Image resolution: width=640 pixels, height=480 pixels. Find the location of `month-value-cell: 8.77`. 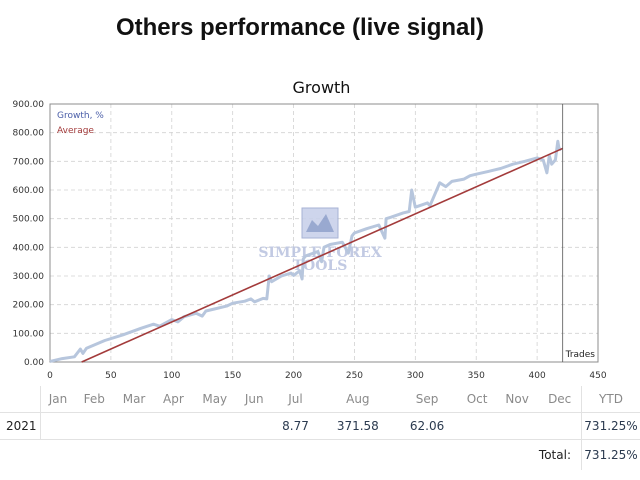

month-value-cell: 8.77 is located at coordinates (295, 426).